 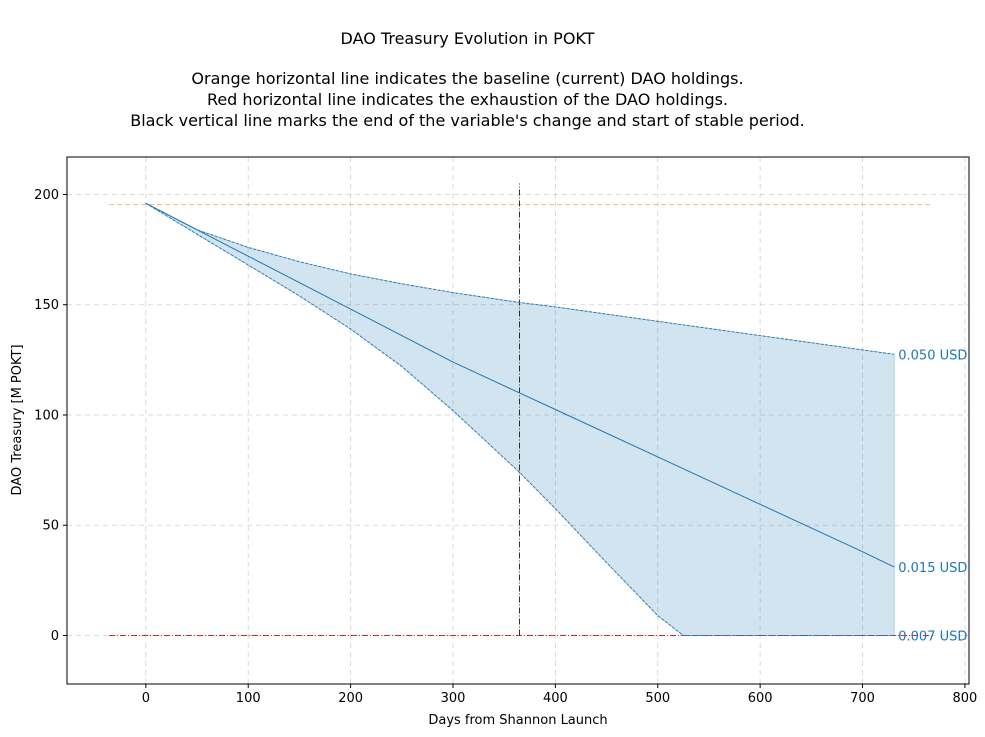 I want to click on x-tick-label: 800, so click(x=964, y=698).